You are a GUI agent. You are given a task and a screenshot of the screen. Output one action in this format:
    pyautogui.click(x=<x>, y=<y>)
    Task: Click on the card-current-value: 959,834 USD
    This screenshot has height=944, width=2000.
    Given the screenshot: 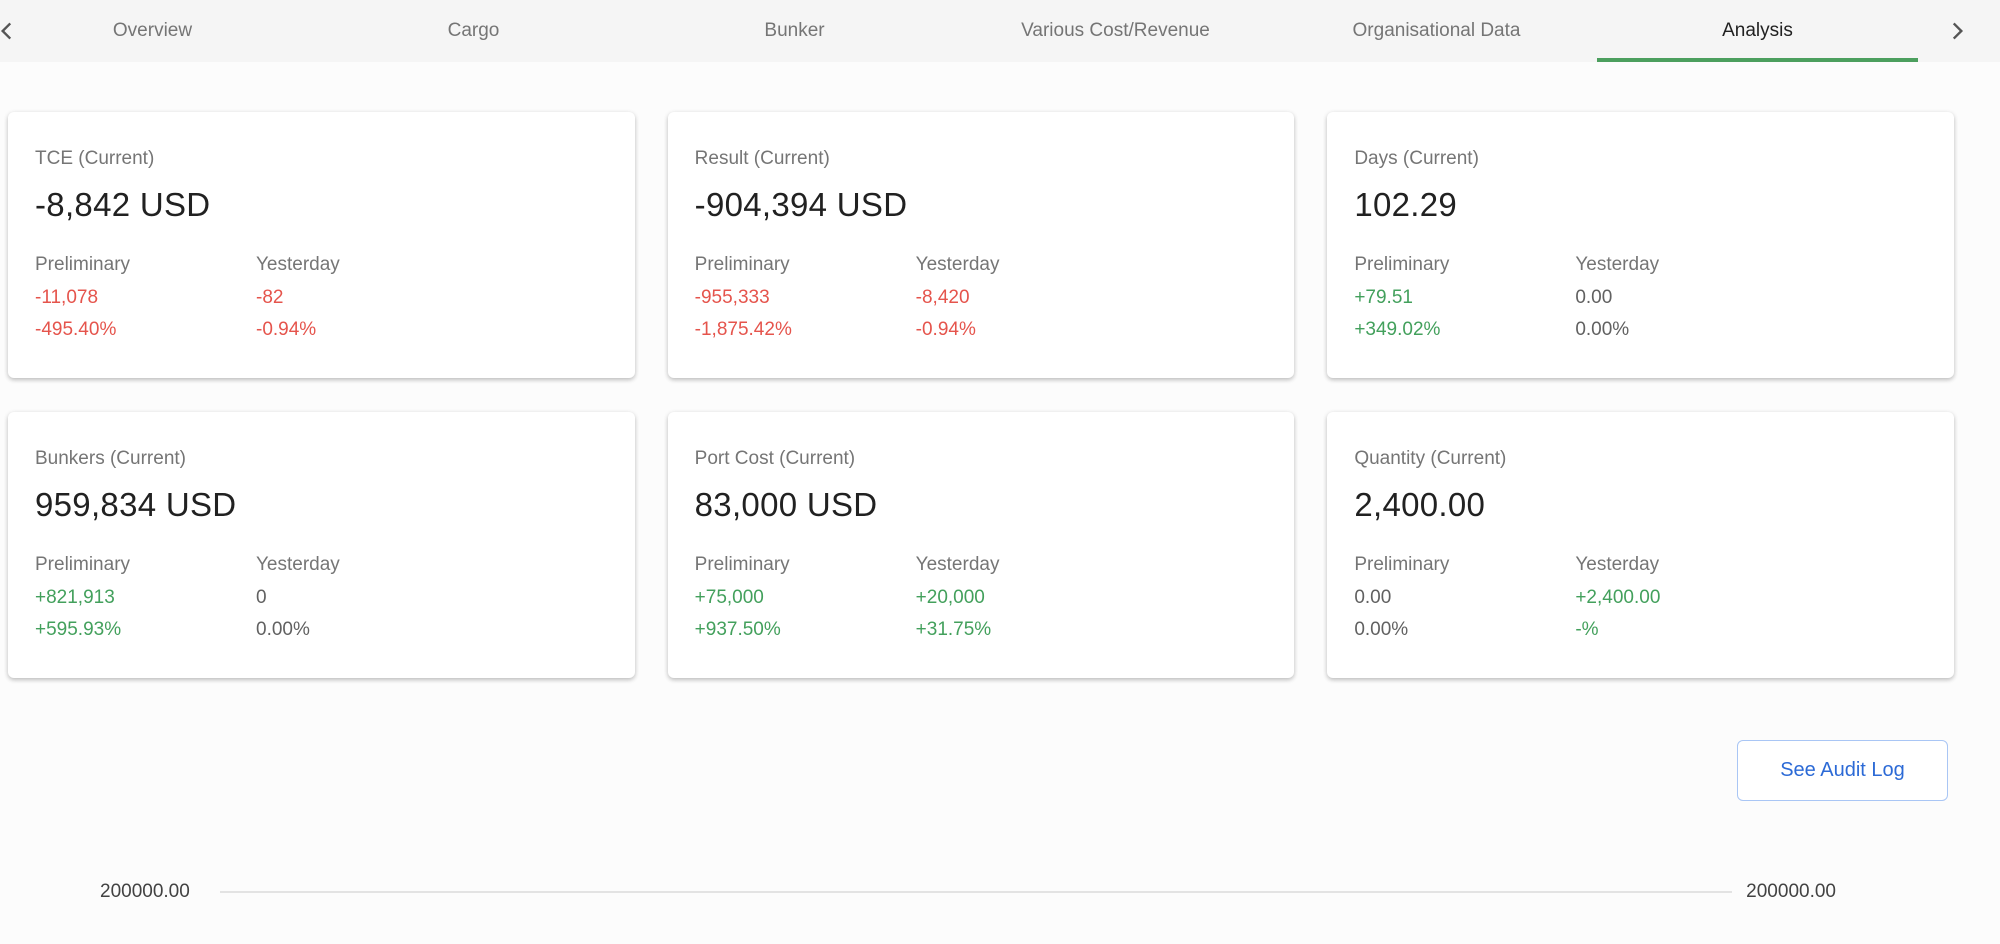 What is the action you would take?
    pyautogui.click(x=136, y=504)
    